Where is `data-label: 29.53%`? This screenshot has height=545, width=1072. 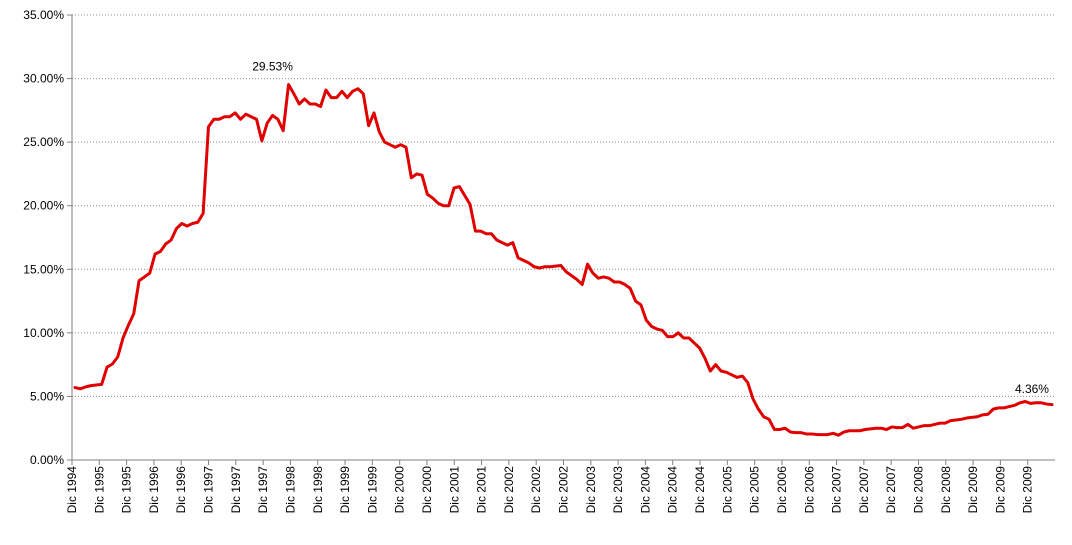 data-label: 29.53% is located at coordinates (272, 67).